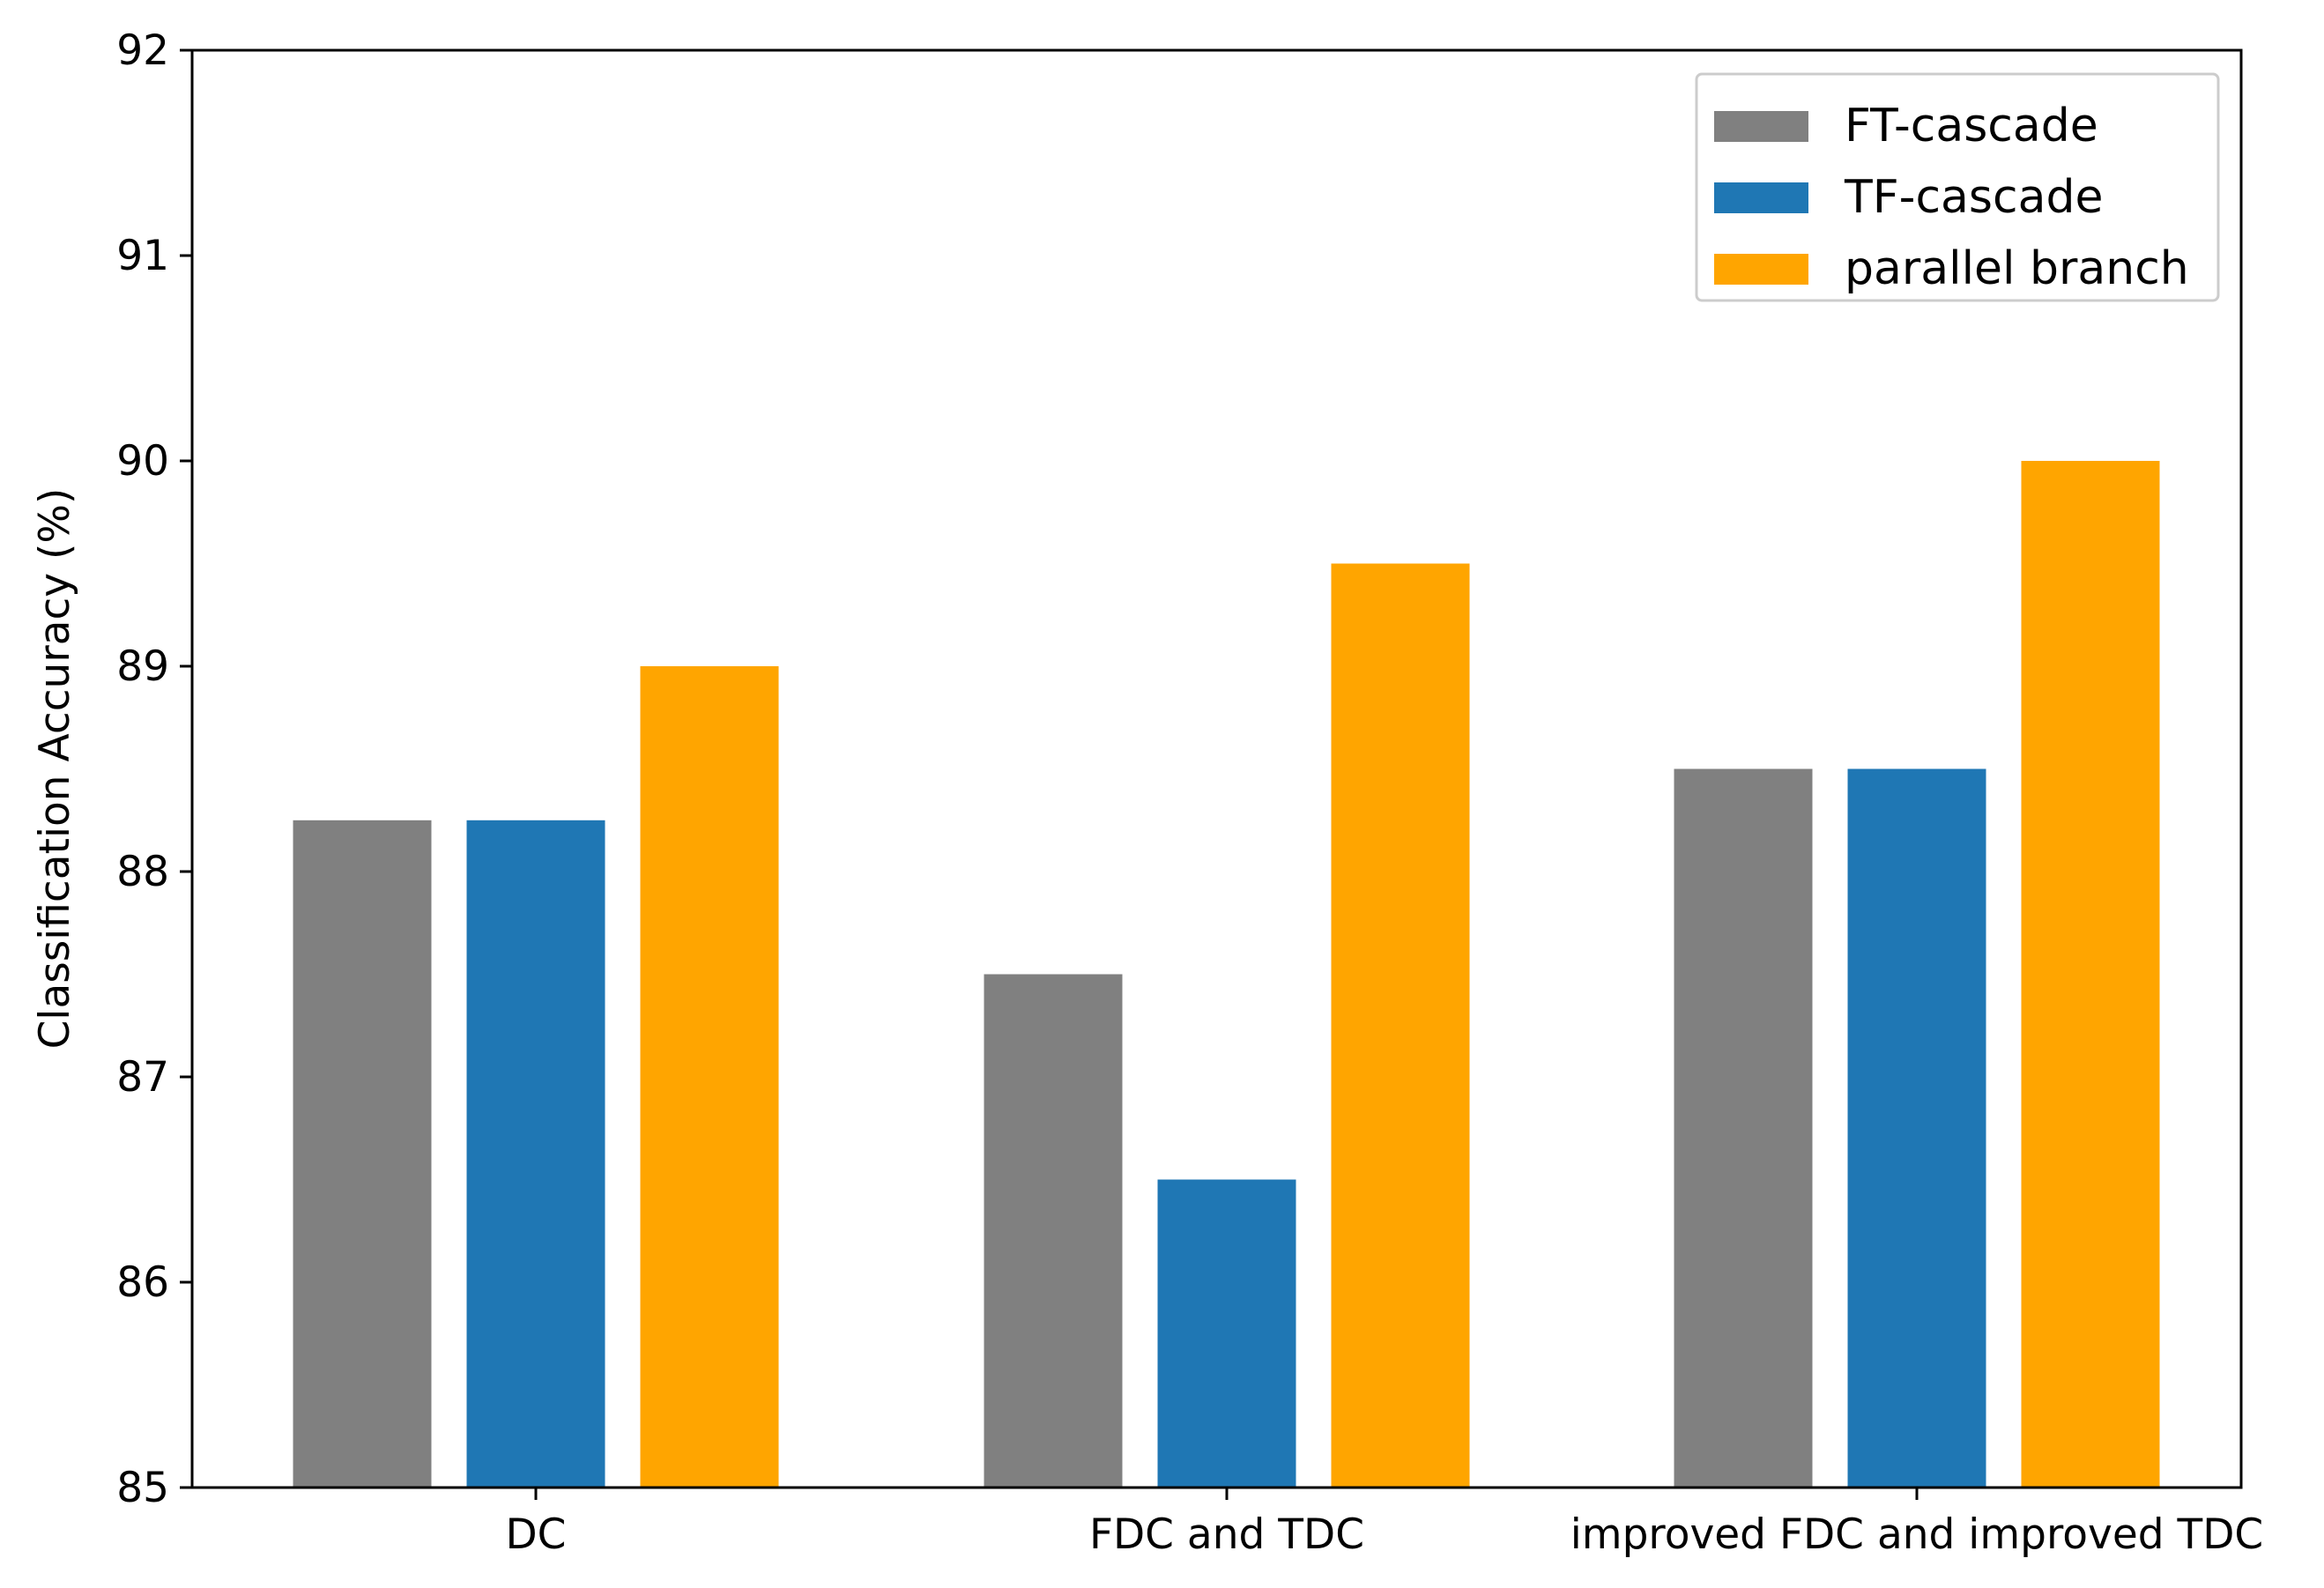 The height and width of the screenshot is (1588, 2324). I want to click on x-tick-label: FDC and TDC, so click(1227, 1534).